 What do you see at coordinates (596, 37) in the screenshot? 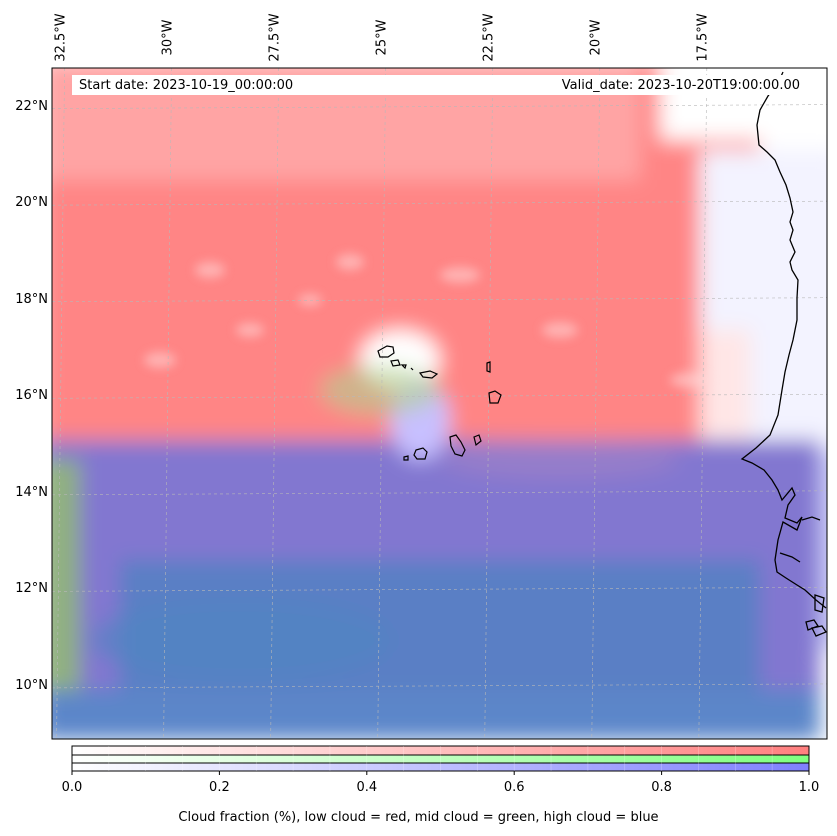
I see `longitude-label: 20°W` at bounding box center [596, 37].